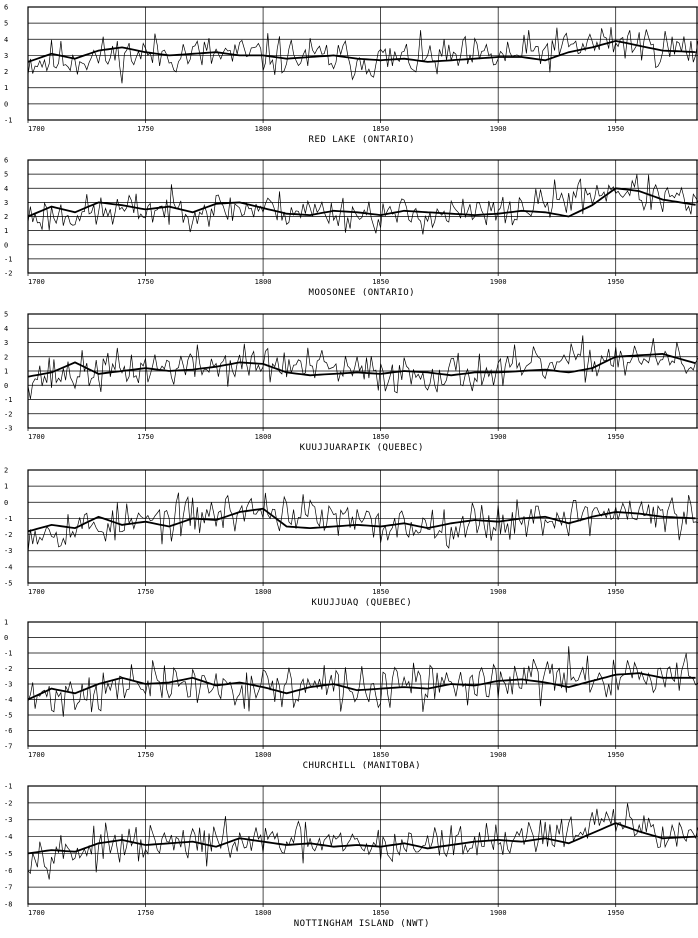 The height and width of the screenshot is (938, 698). Describe the element at coordinates (362, 766) in the screenshot. I see `panel-title: CHURCHILL (MANITOBA)` at that location.